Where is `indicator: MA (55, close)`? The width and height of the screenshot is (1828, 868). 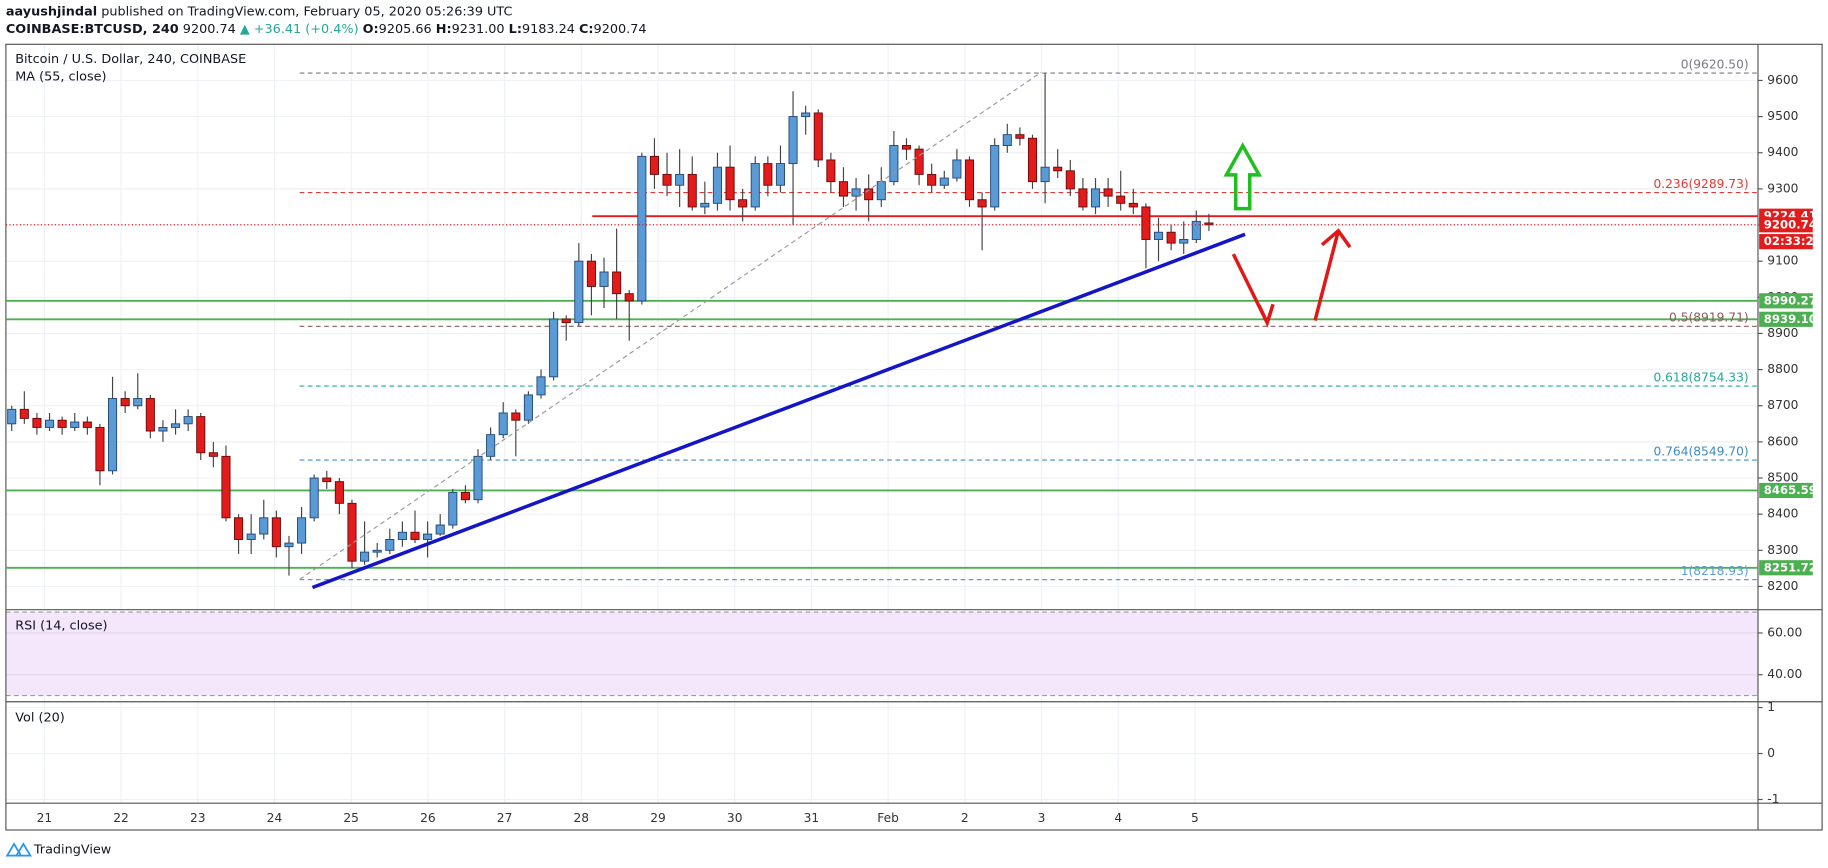 indicator: MA (55, close) is located at coordinates (60, 76).